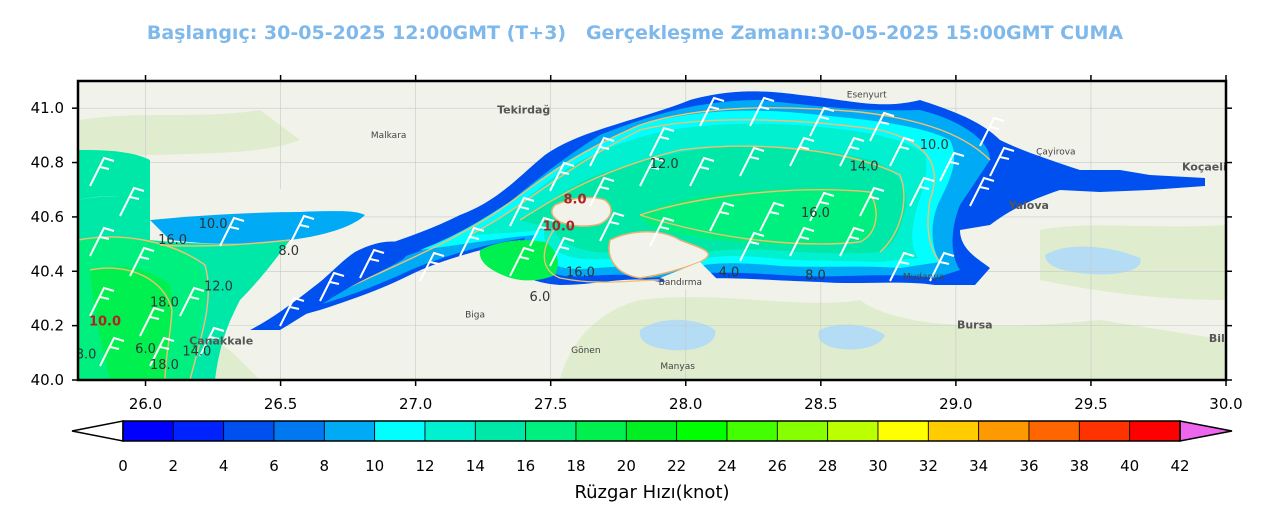 Image resolution: width=1270 pixels, height=527 pixels. Describe the element at coordinates (923, 277) in the screenshot. I see `place-name: Mudanya` at that location.